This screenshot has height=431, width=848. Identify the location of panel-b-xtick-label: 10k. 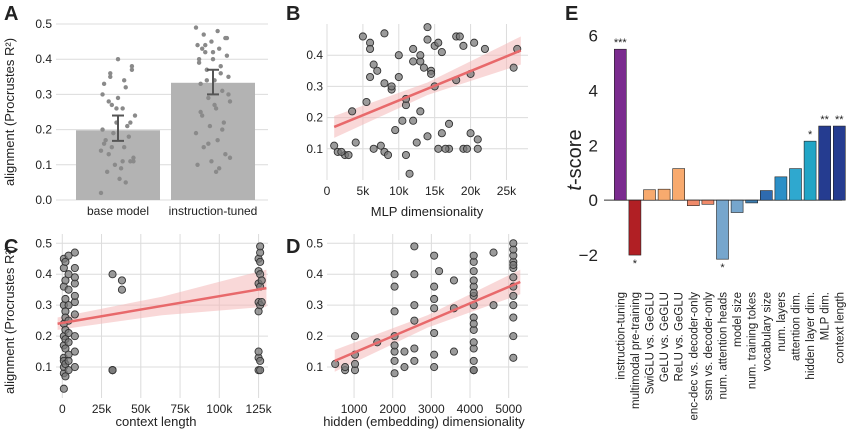
(399, 191).